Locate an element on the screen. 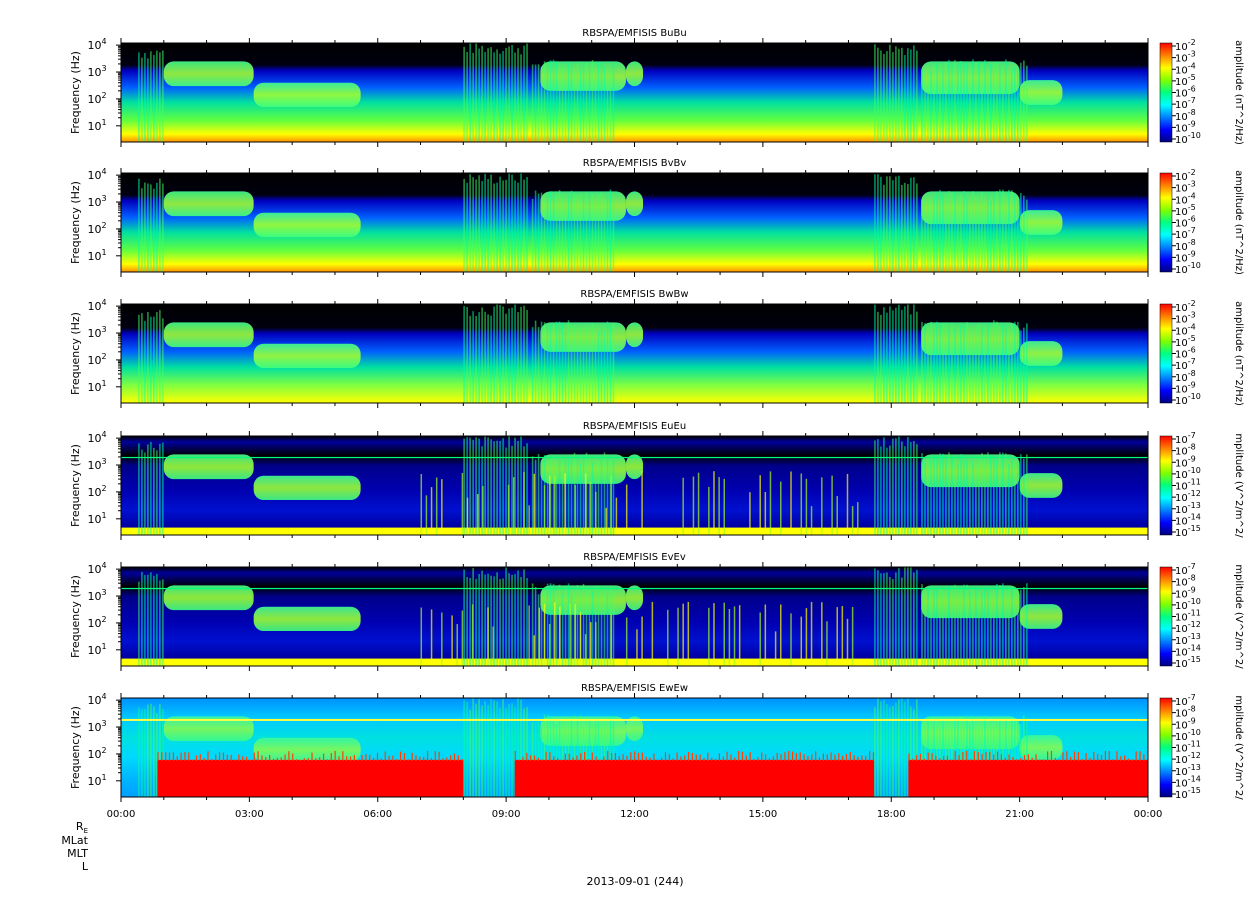 The width and height of the screenshot is (1248, 903). spectrogram-image is located at coordinates (634, 222).